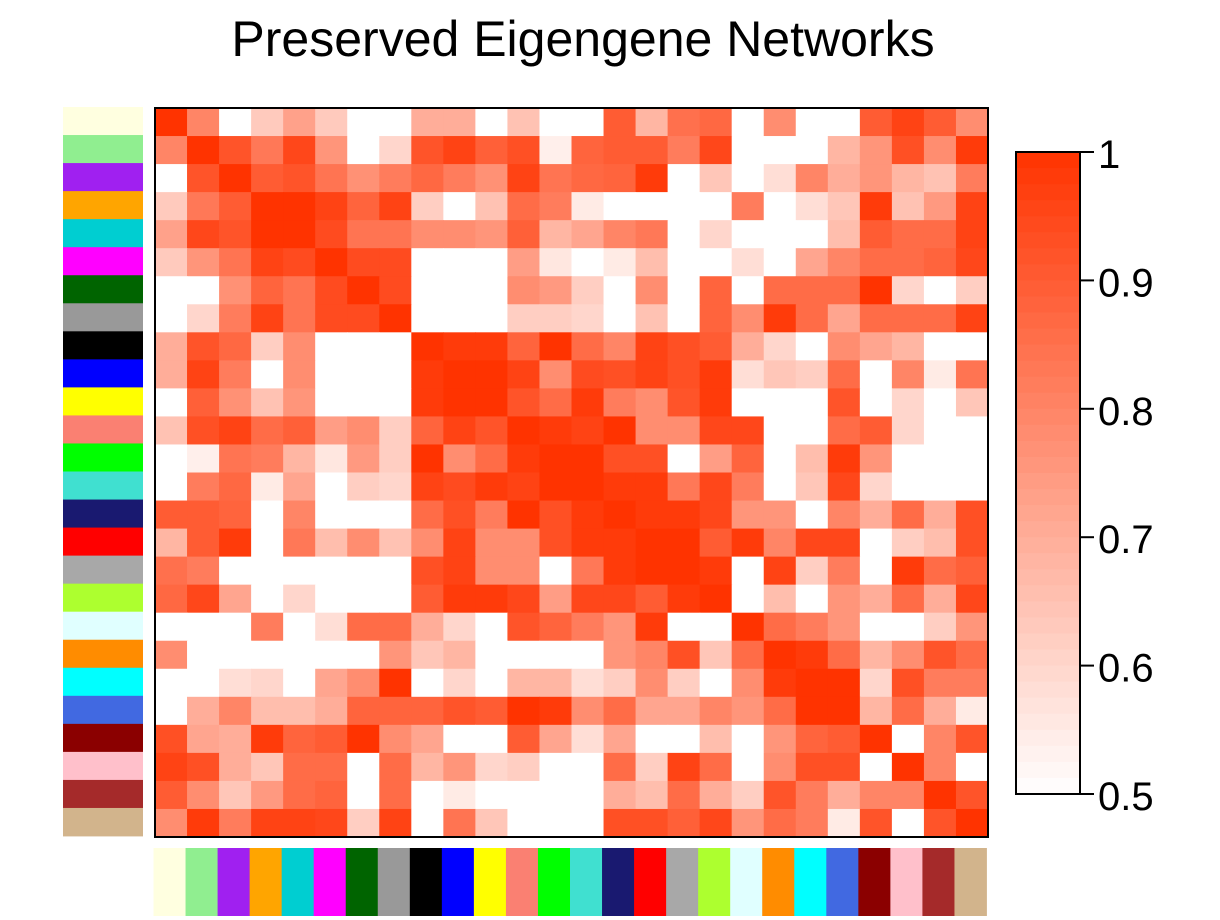 Image resolution: width=1220 pixels, height=920 pixels. Describe the element at coordinates (1126, 797) in the screenshot. I see `legend-tick-label: 0.5` at that location.